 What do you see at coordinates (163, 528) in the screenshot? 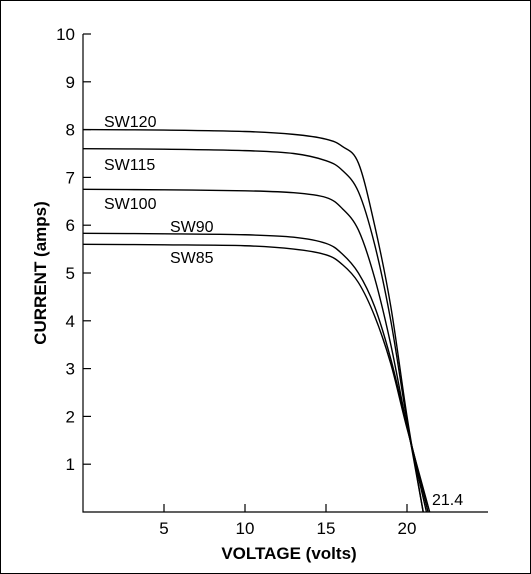
I see `x-tick-label: 5` at bounding box center [163, 528].